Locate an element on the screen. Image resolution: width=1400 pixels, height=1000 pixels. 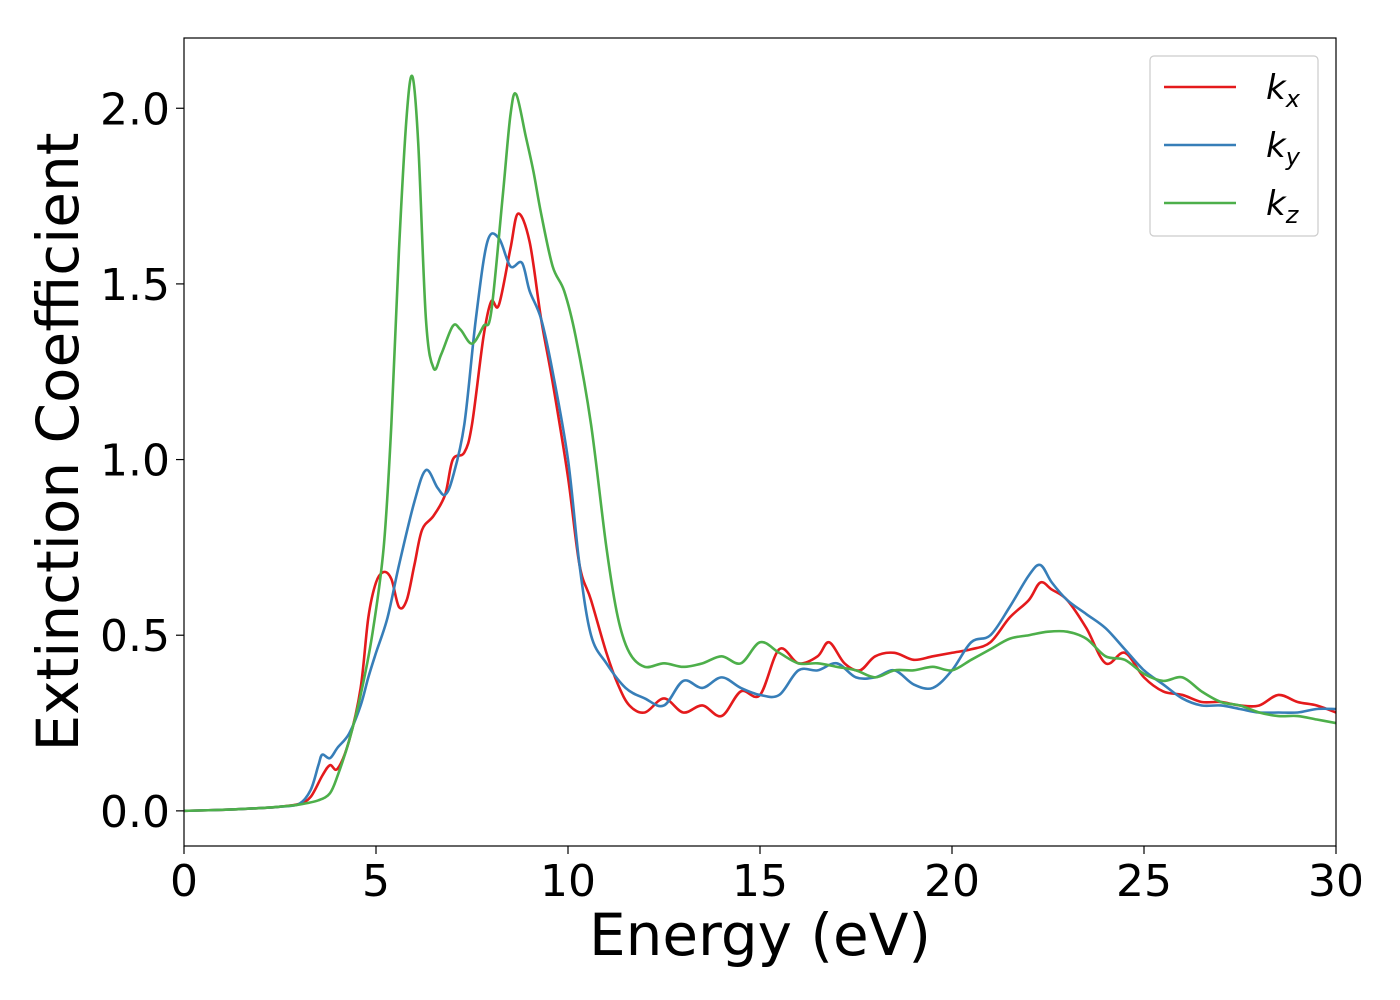
x-axis-label: Energy (eV) is located at coordinates (760, 935).